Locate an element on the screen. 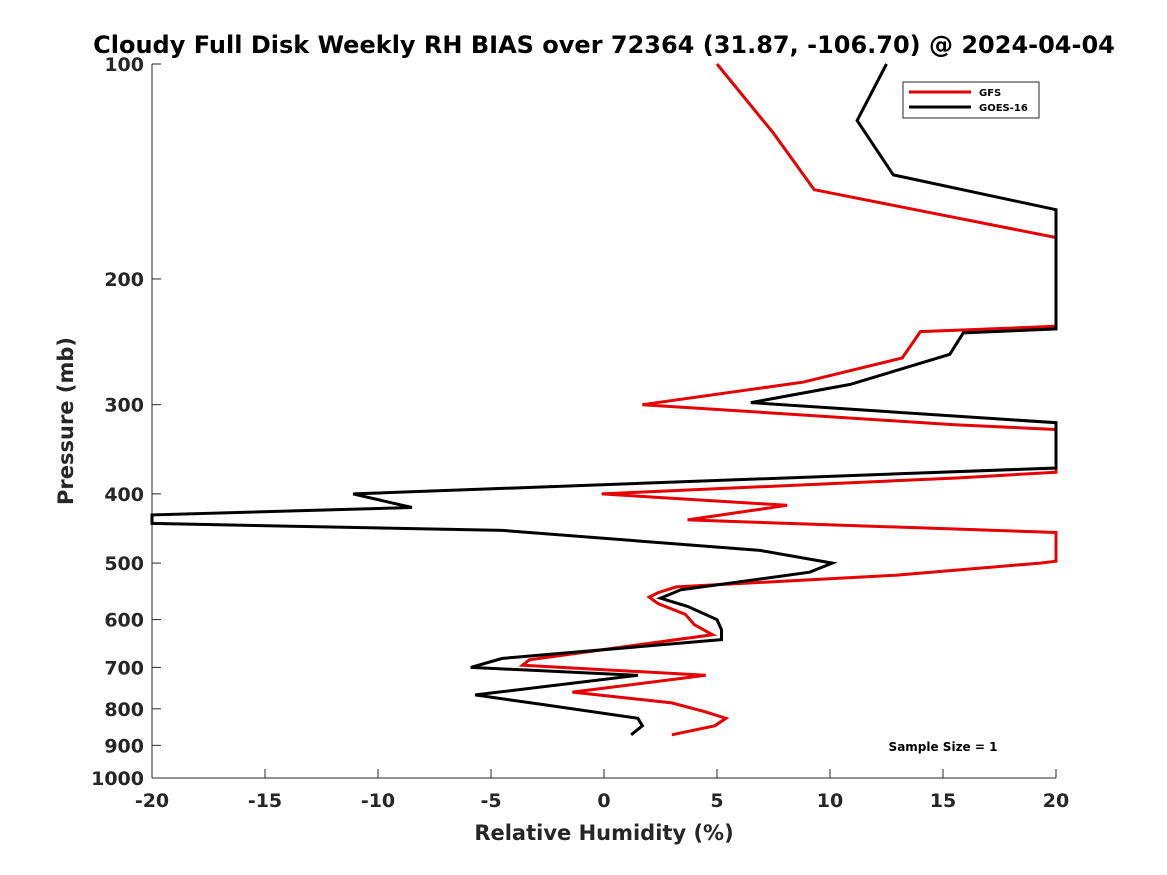  legend-label-gfs: GFS is located at coordinates (990, 93).